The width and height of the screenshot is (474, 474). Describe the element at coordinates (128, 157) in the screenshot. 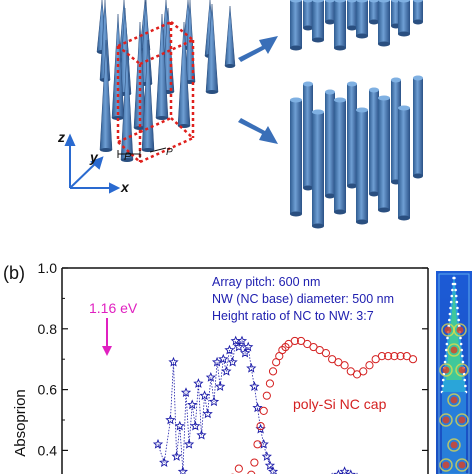

I see `pitch-label: P` at that location.